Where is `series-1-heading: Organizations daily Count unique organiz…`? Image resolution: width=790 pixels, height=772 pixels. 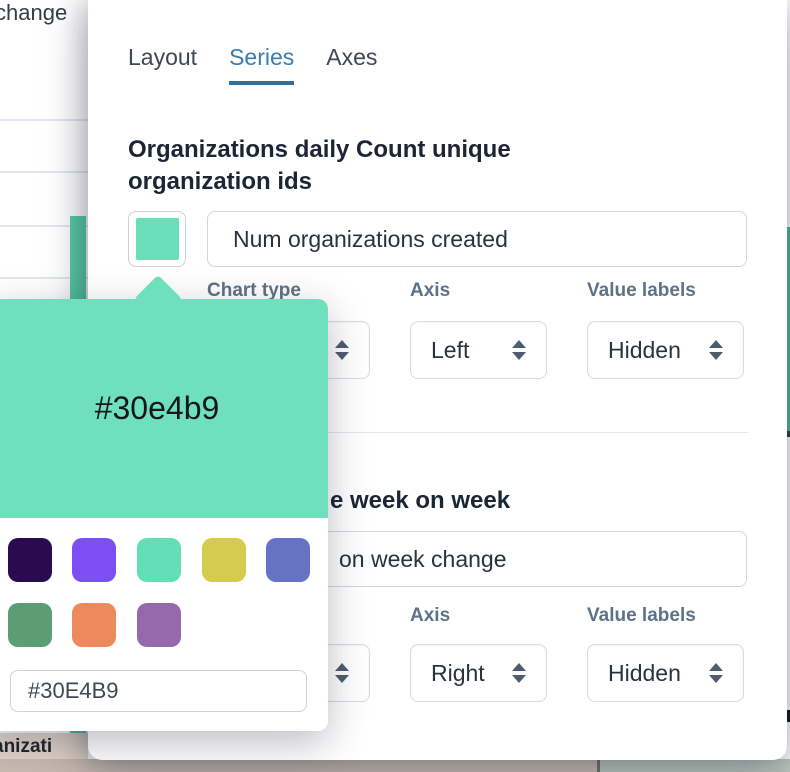 series-1-heading: Organizations daily Count unique organiz… is located at coordinates (319, 165).